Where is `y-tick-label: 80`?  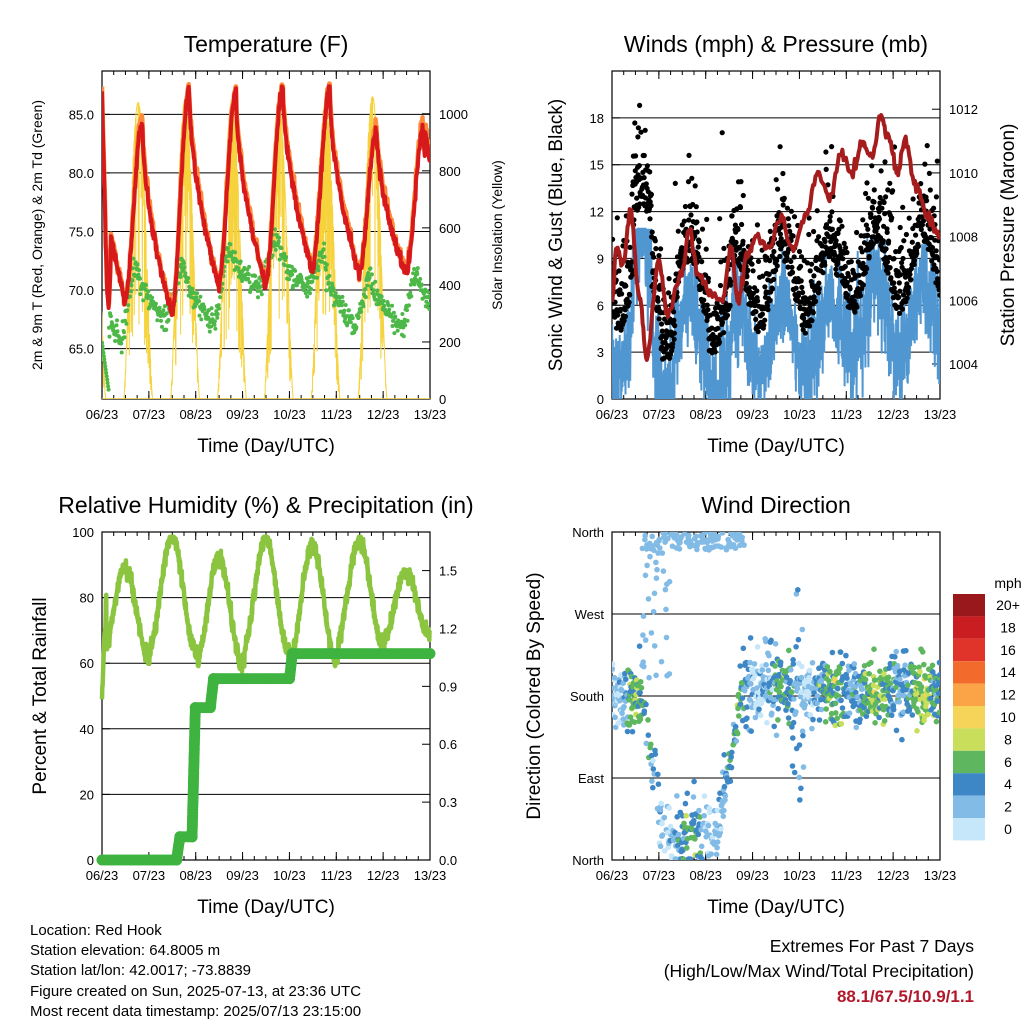
y-tick-label: 80 is located at coordinates (87, 598).